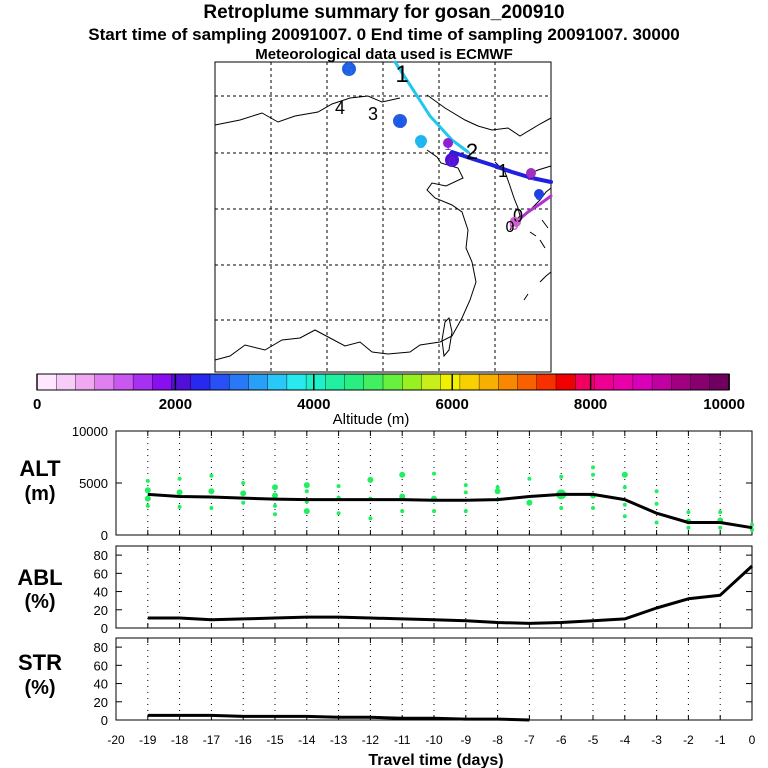 This screenshot has width=768, height=768. I want to click on met-note: Meteorological data used is ECMWF, so click(384, 54).